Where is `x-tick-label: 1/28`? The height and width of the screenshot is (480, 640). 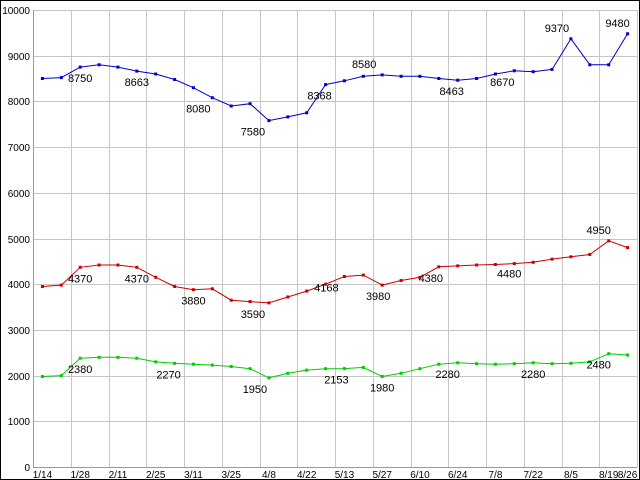 x-tick-label: 1/28 is located at coordinates (80, 475).